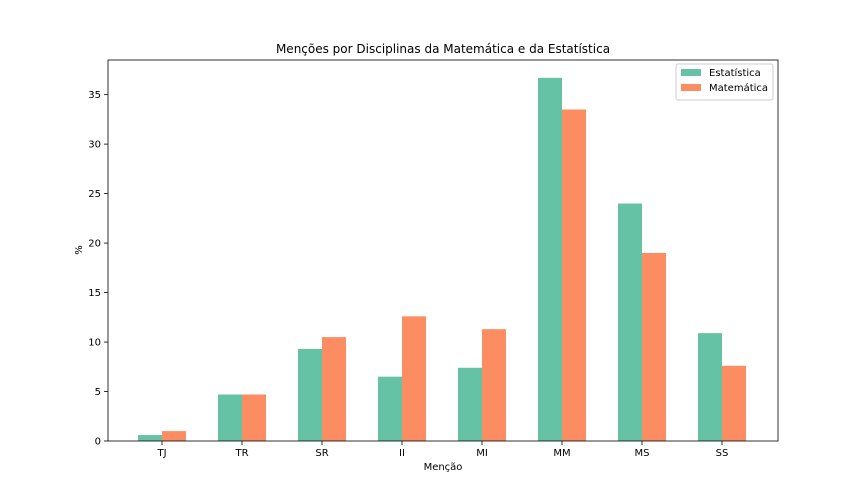 The image size is (864, 504). I want to click on x-tick-label: SS, so click(722, 453).